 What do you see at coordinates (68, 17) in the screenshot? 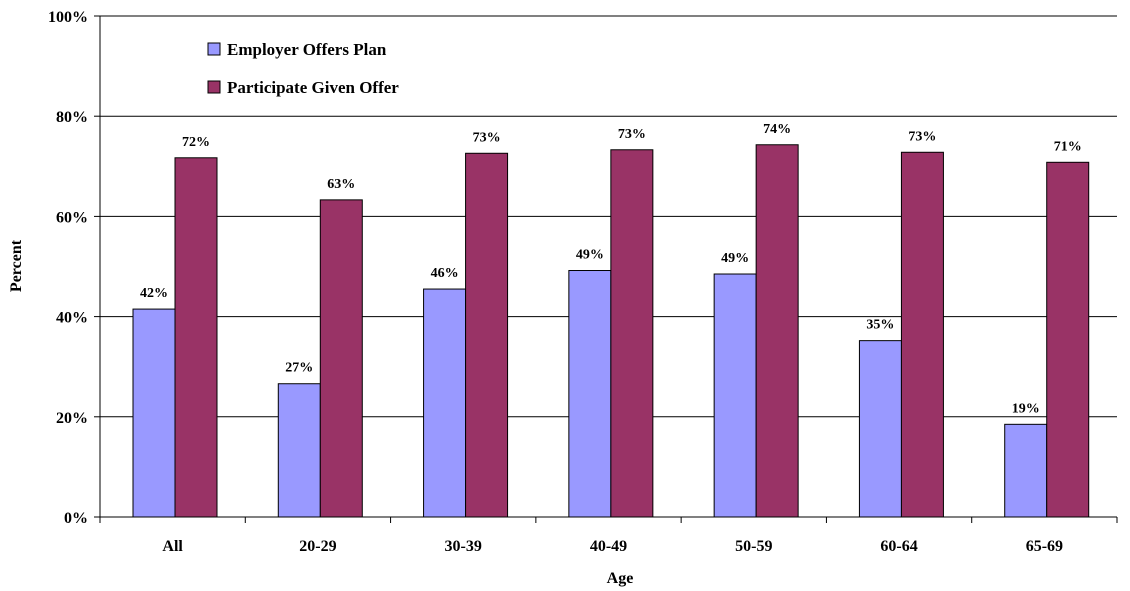
I see `y-tick-label-100: 100%` at bounding box center [68, 17].